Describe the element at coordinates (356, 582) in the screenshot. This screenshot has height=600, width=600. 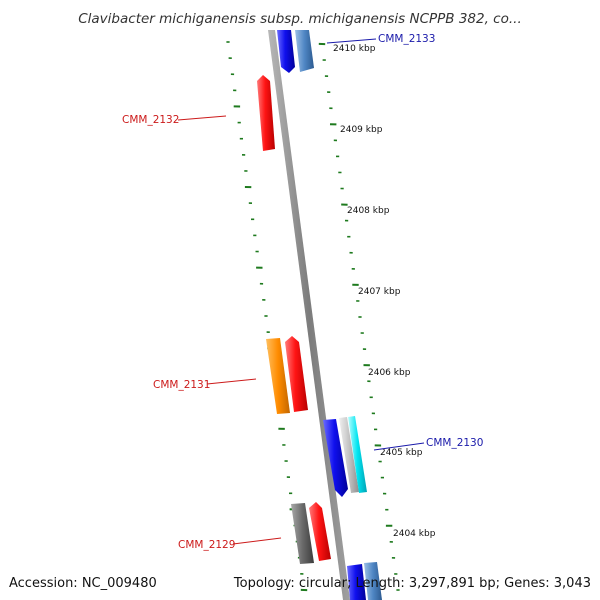
I see `gene-blue-bottom` at that location.